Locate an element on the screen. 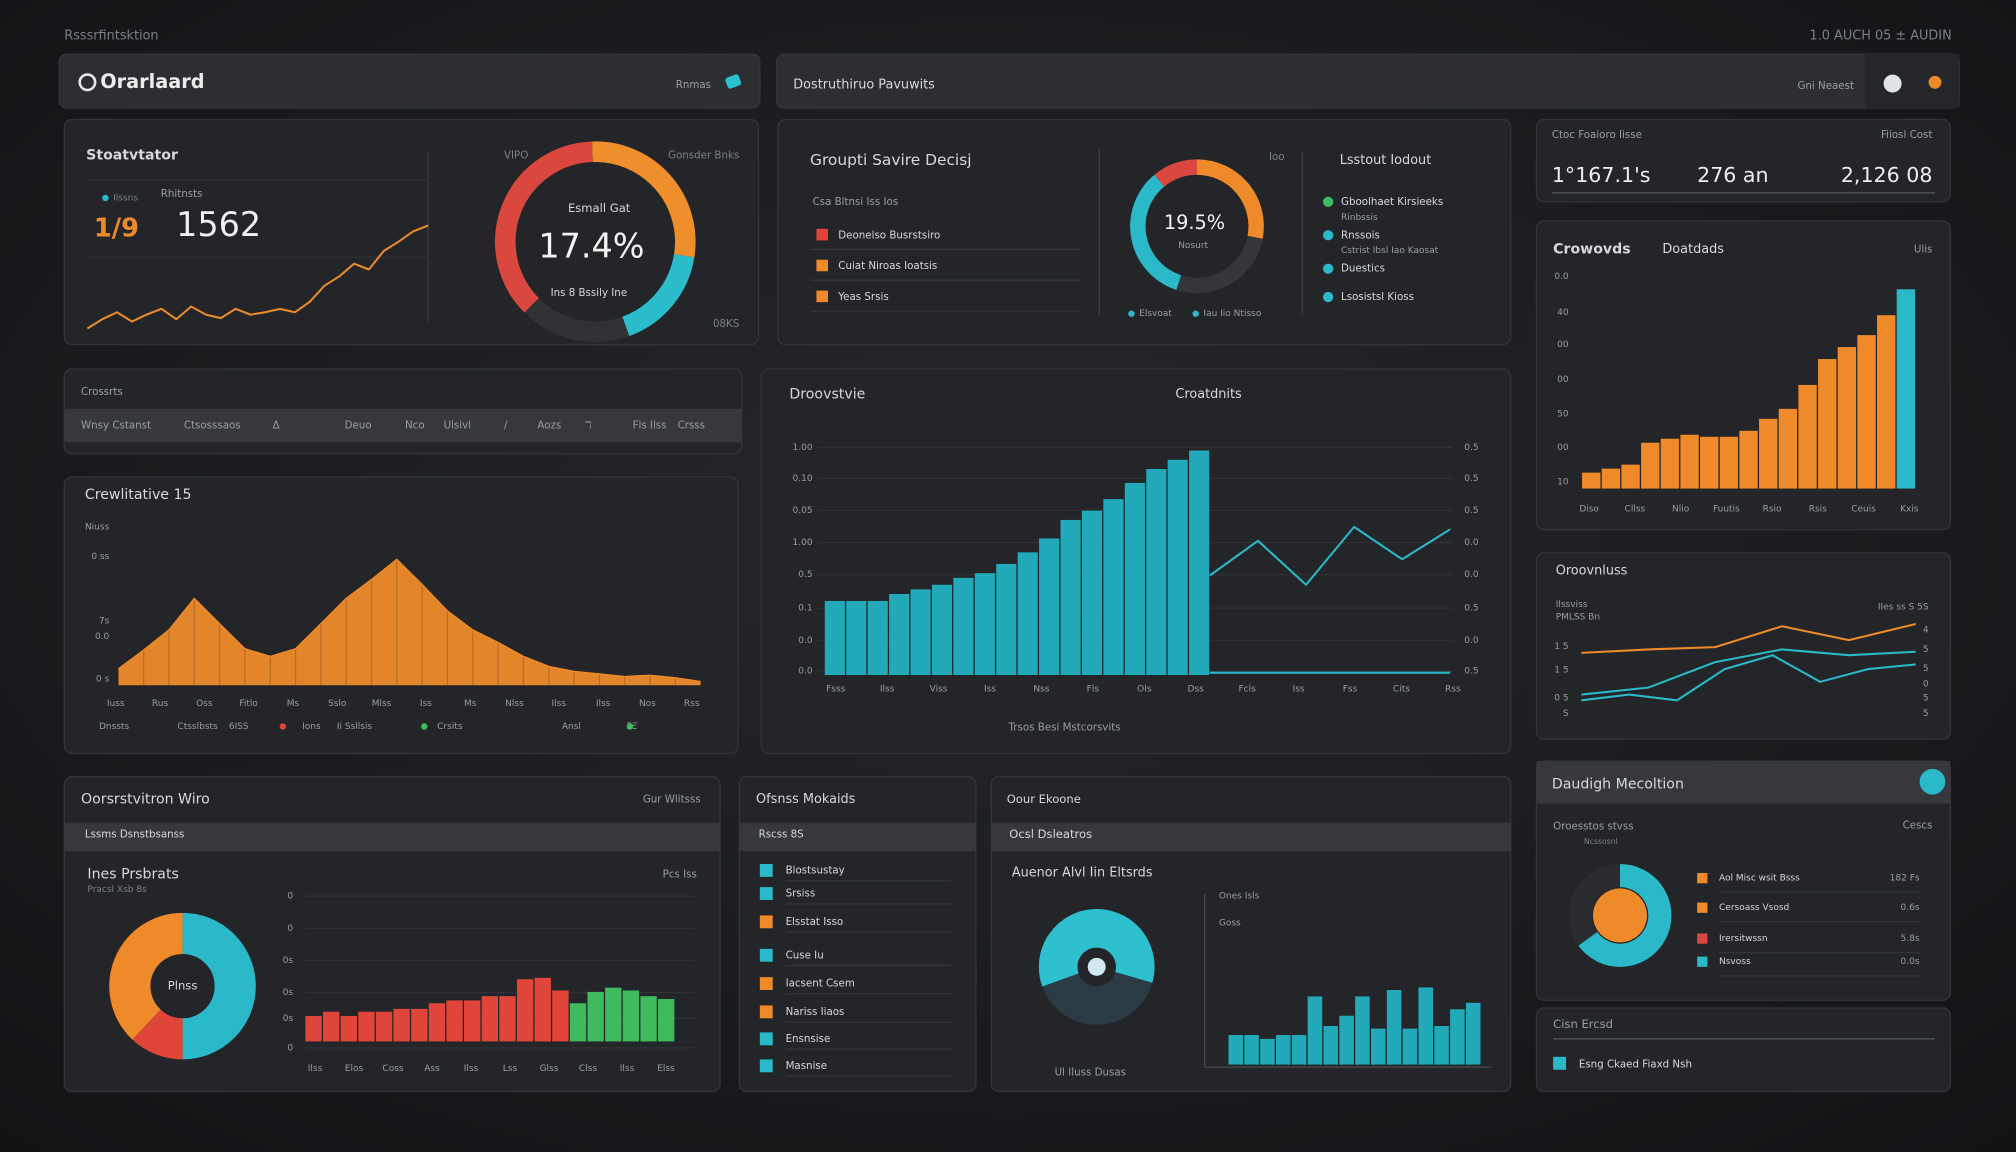 The width and height of the screenshot is (2016, 1152). action-icon is located at coordinates (733, 82).